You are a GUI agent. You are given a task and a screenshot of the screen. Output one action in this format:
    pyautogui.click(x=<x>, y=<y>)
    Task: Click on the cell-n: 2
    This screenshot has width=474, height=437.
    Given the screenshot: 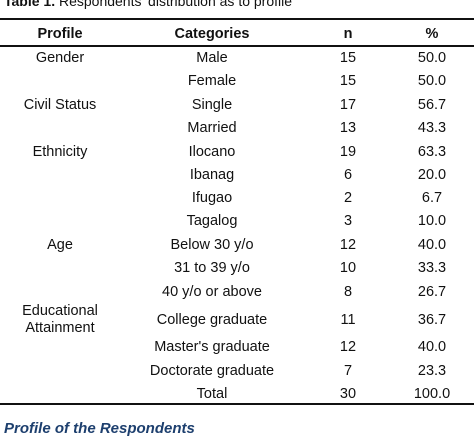 What is the action you would take?
    pyautogui.click(x=348, y=198)
    